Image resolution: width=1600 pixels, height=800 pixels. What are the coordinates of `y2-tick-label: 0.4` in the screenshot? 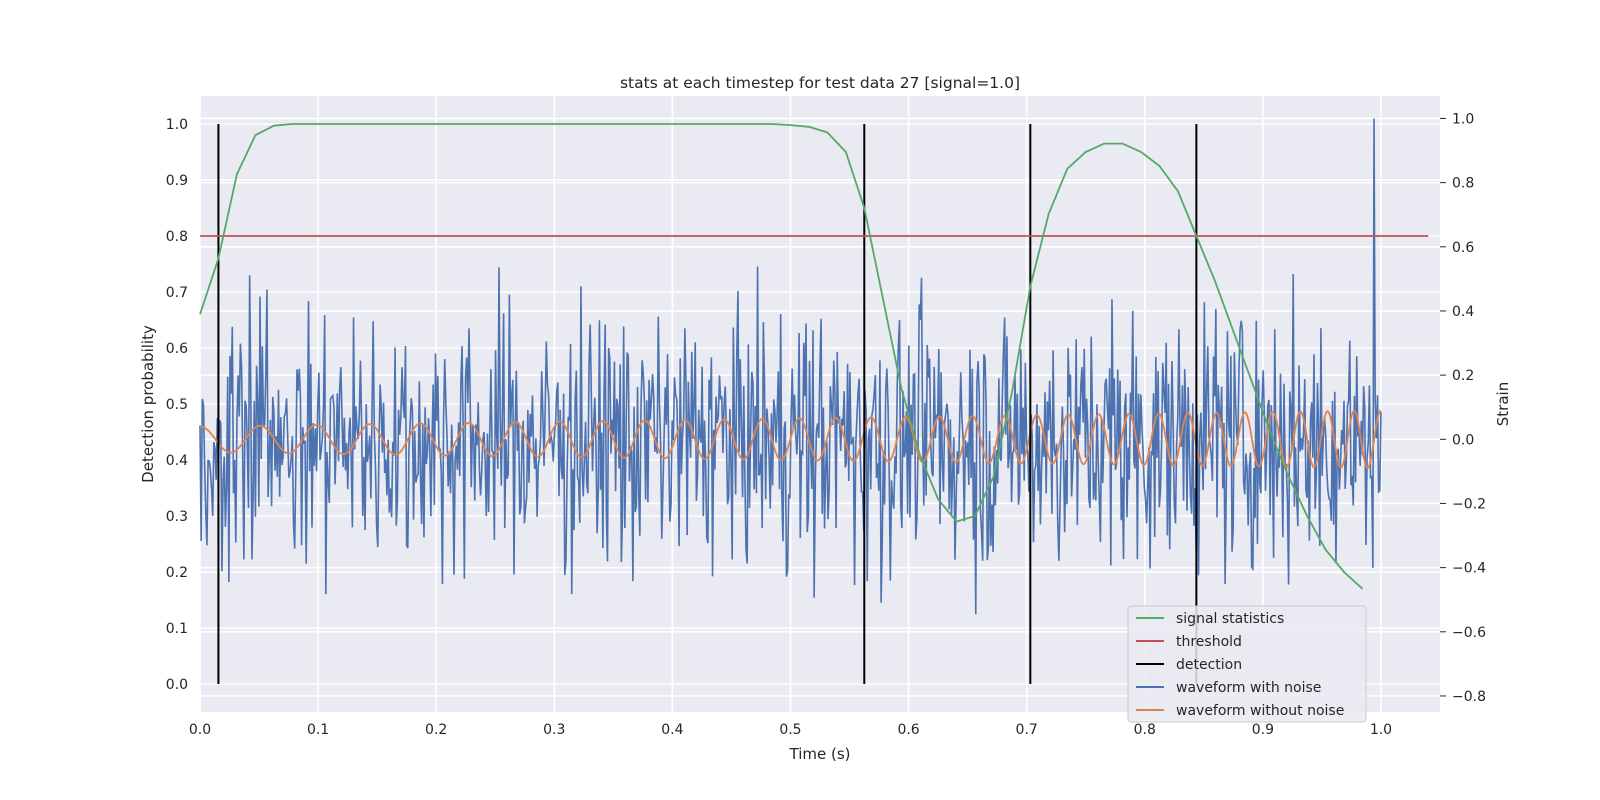 It's located at (1463, 312).